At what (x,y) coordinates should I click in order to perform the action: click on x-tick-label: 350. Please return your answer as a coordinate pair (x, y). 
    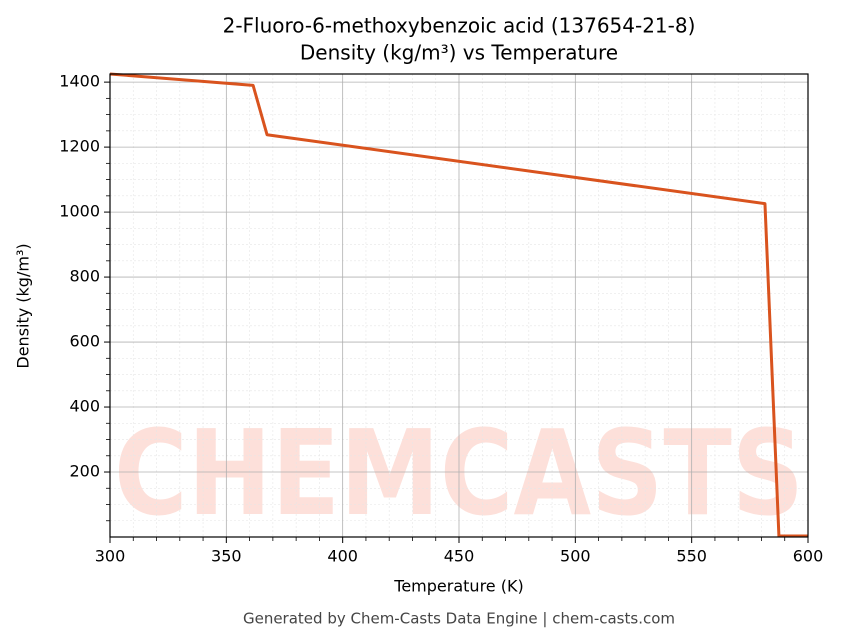
    Looking at the image, I should click on (226, 556).